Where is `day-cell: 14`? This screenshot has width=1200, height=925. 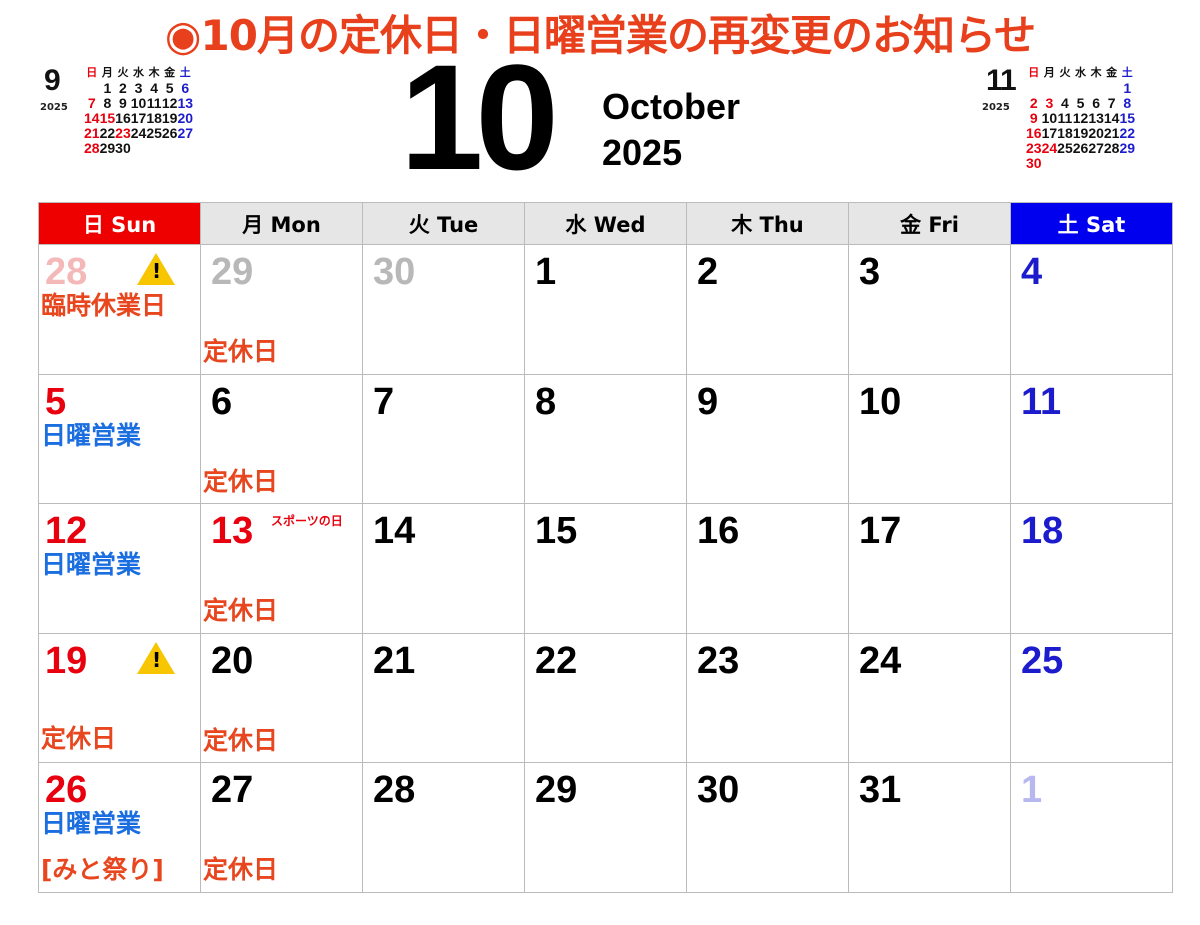 day-cell: 14 is located at coordinates (444, 569).